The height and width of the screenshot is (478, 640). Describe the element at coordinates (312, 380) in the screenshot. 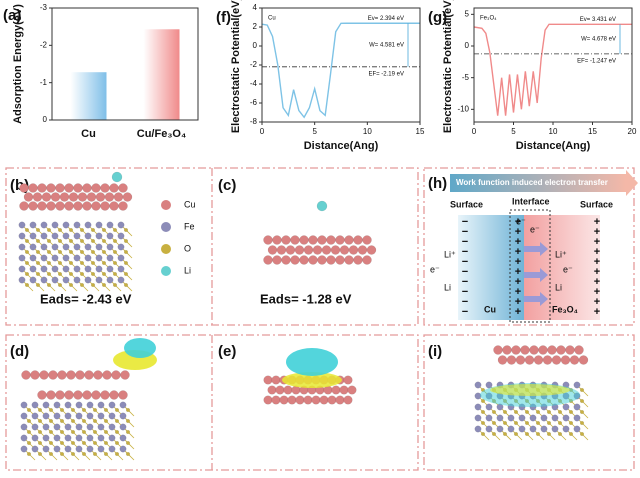

I see `isosurface` at that location.